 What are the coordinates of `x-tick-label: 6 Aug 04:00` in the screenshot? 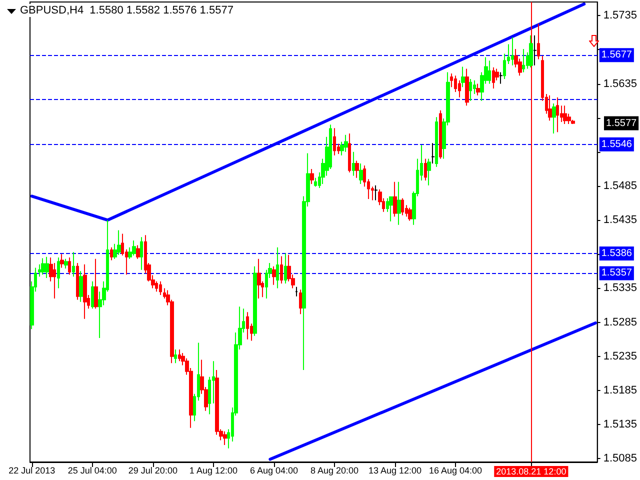 It's located at (274, 471).